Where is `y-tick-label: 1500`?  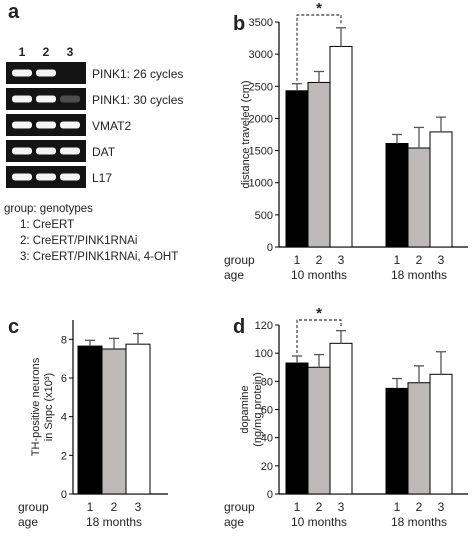 y-tick-label: 1500 is located at coordinates (261, 152).